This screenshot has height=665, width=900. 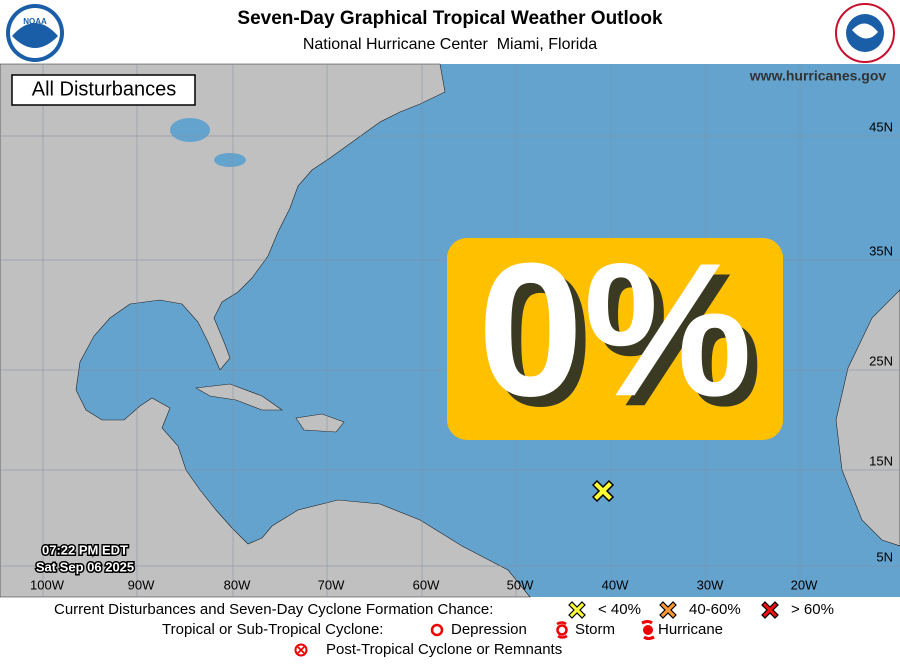 I want to click on website: www.hurricanes.gov, so click(x=818, y=76).